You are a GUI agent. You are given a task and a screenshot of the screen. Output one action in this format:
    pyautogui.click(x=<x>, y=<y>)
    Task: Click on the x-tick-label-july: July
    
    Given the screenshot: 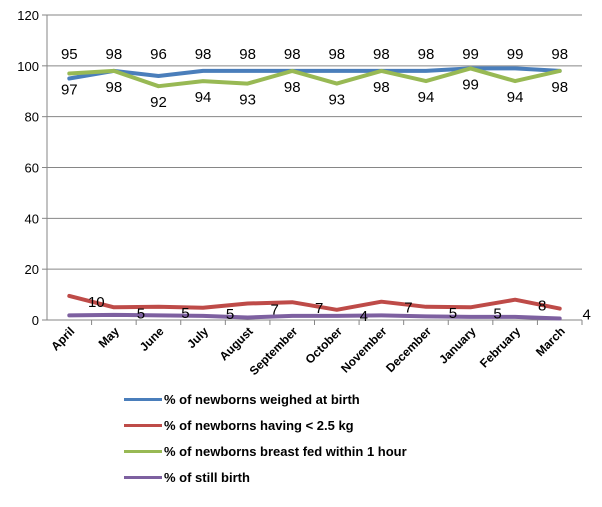 What is the action you would take?
    pyautogui.click(x=197, y=337)
    